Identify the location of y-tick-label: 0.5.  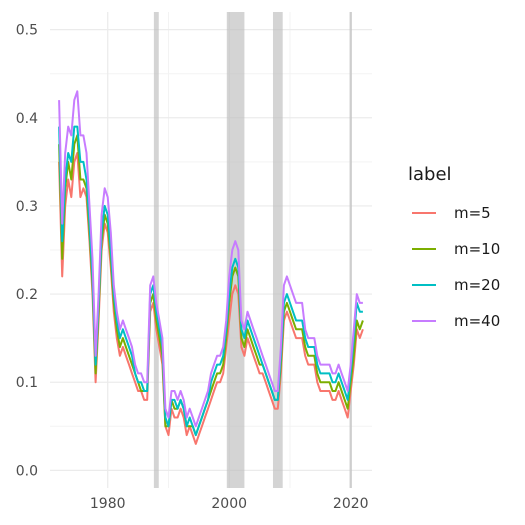
(27, 31).